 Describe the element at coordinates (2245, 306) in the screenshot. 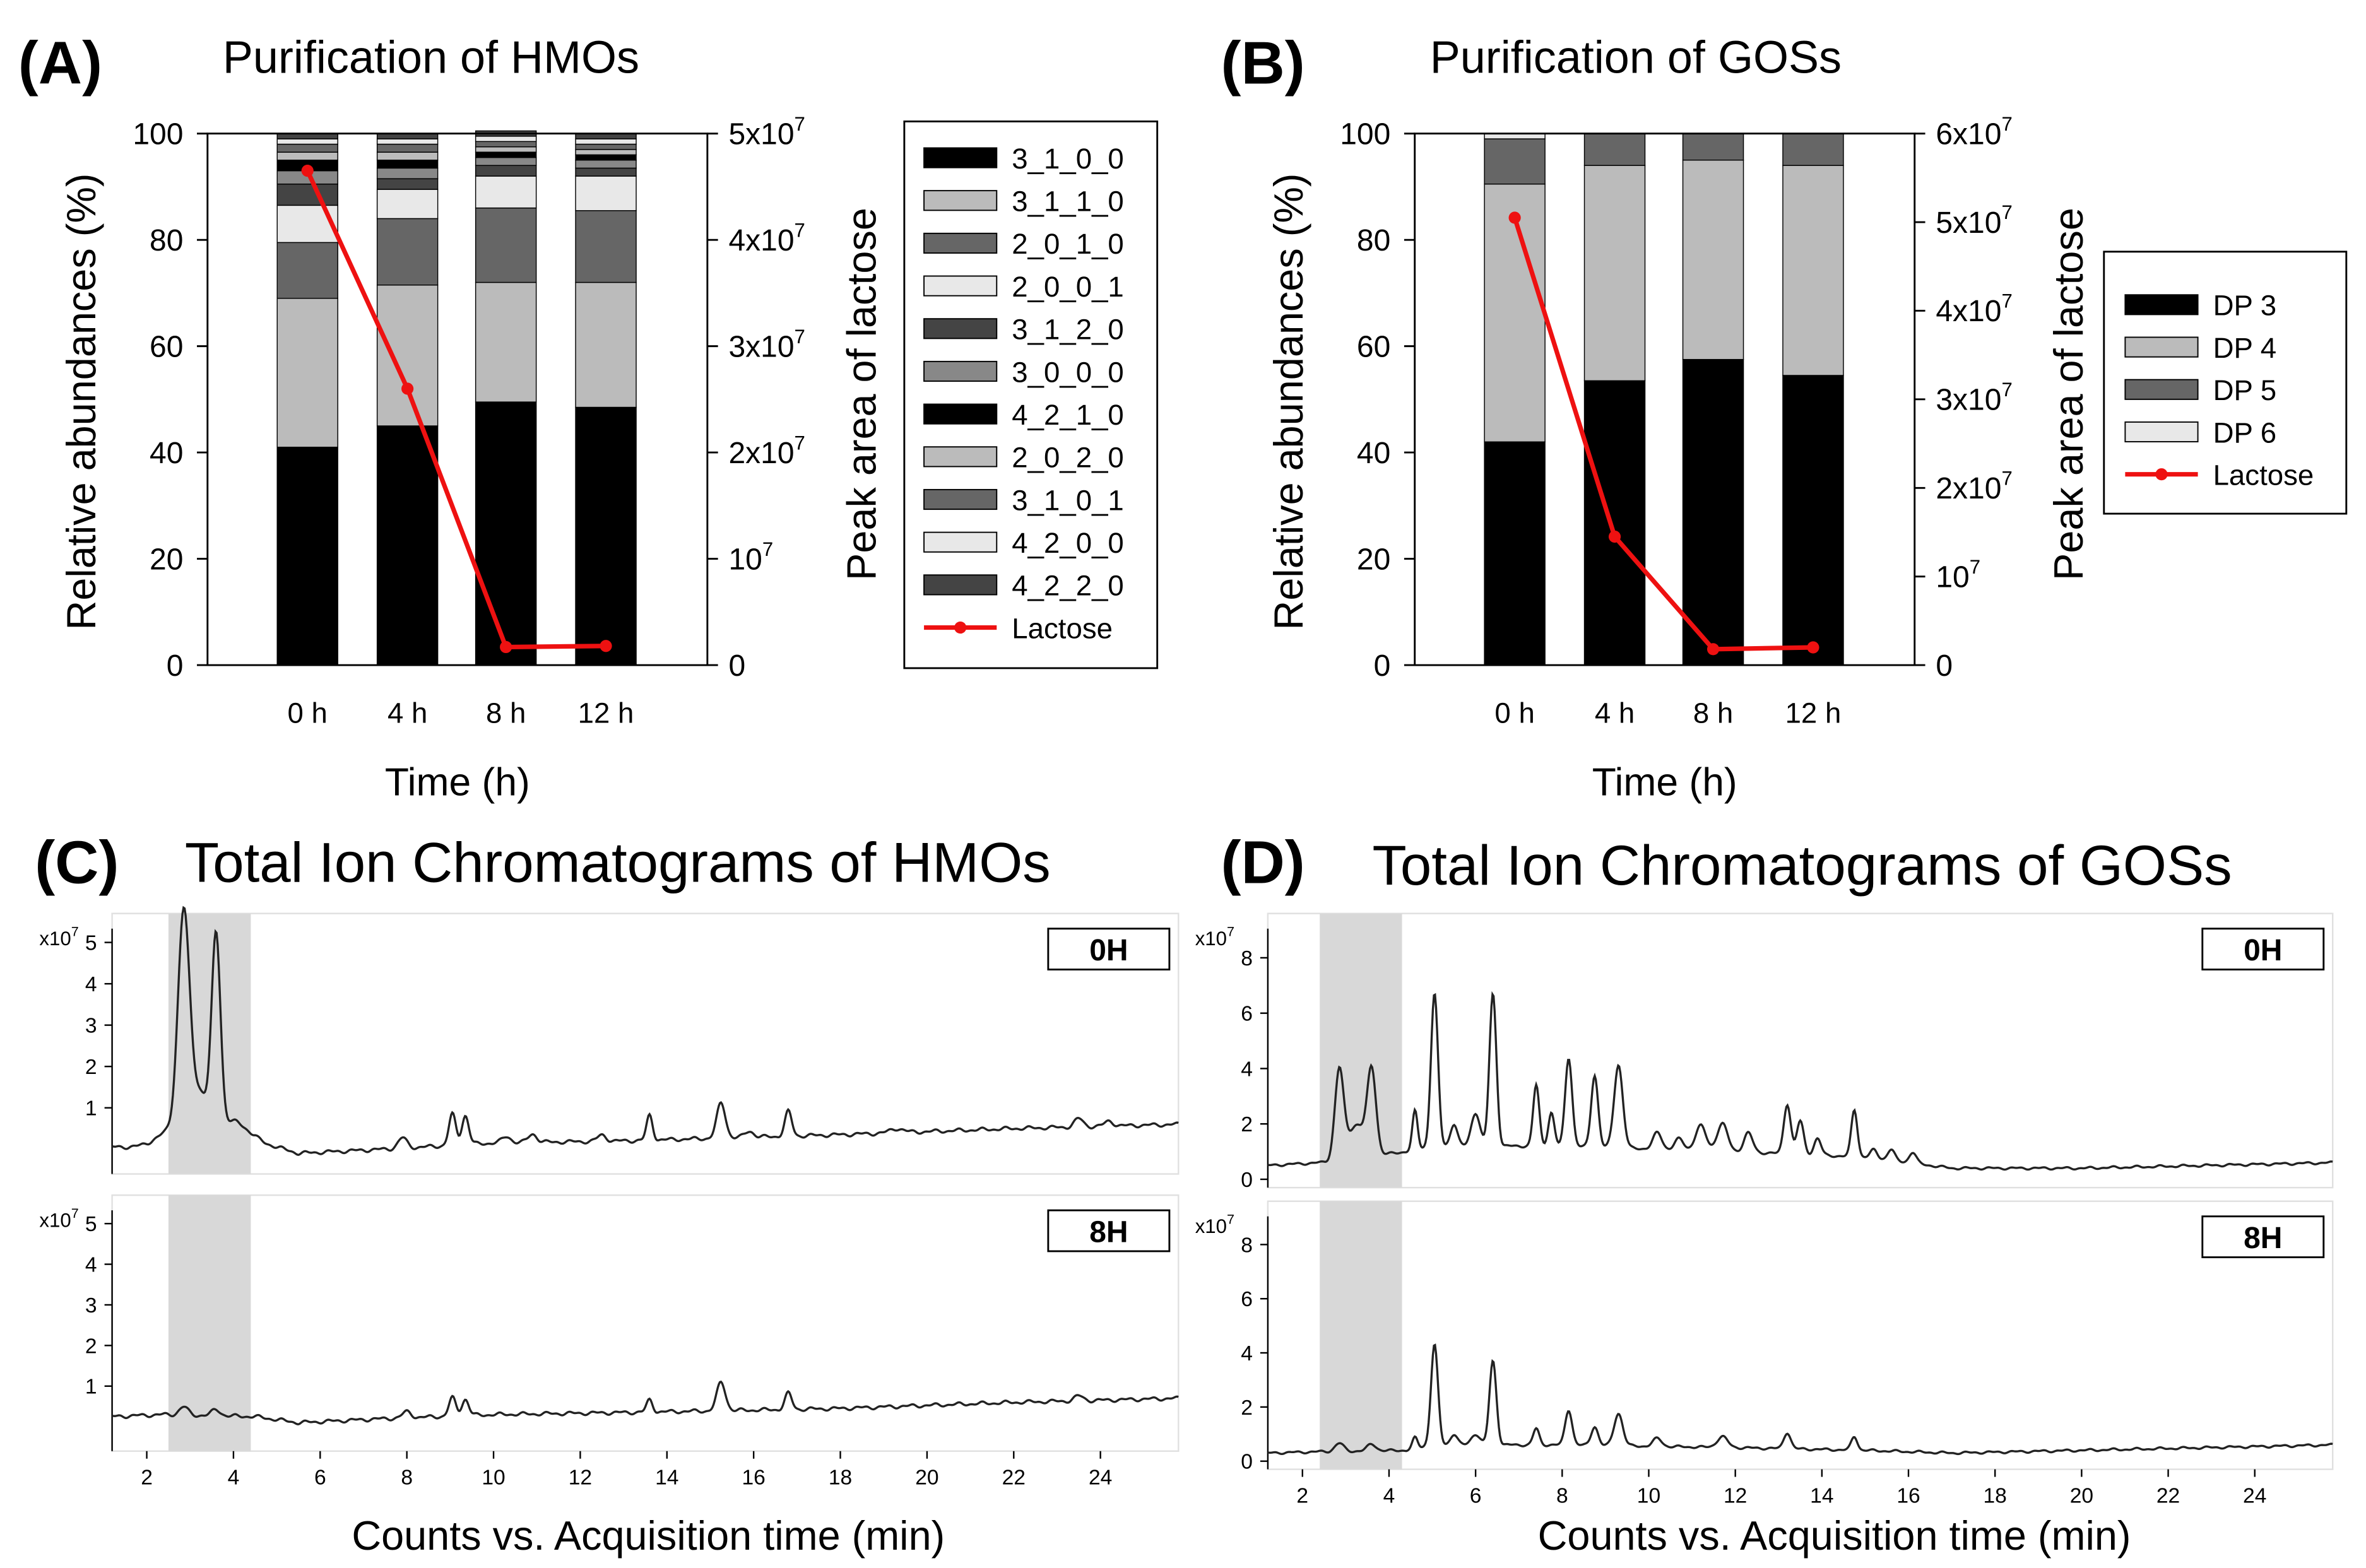

I see `legend-label: DP 3` at that location.